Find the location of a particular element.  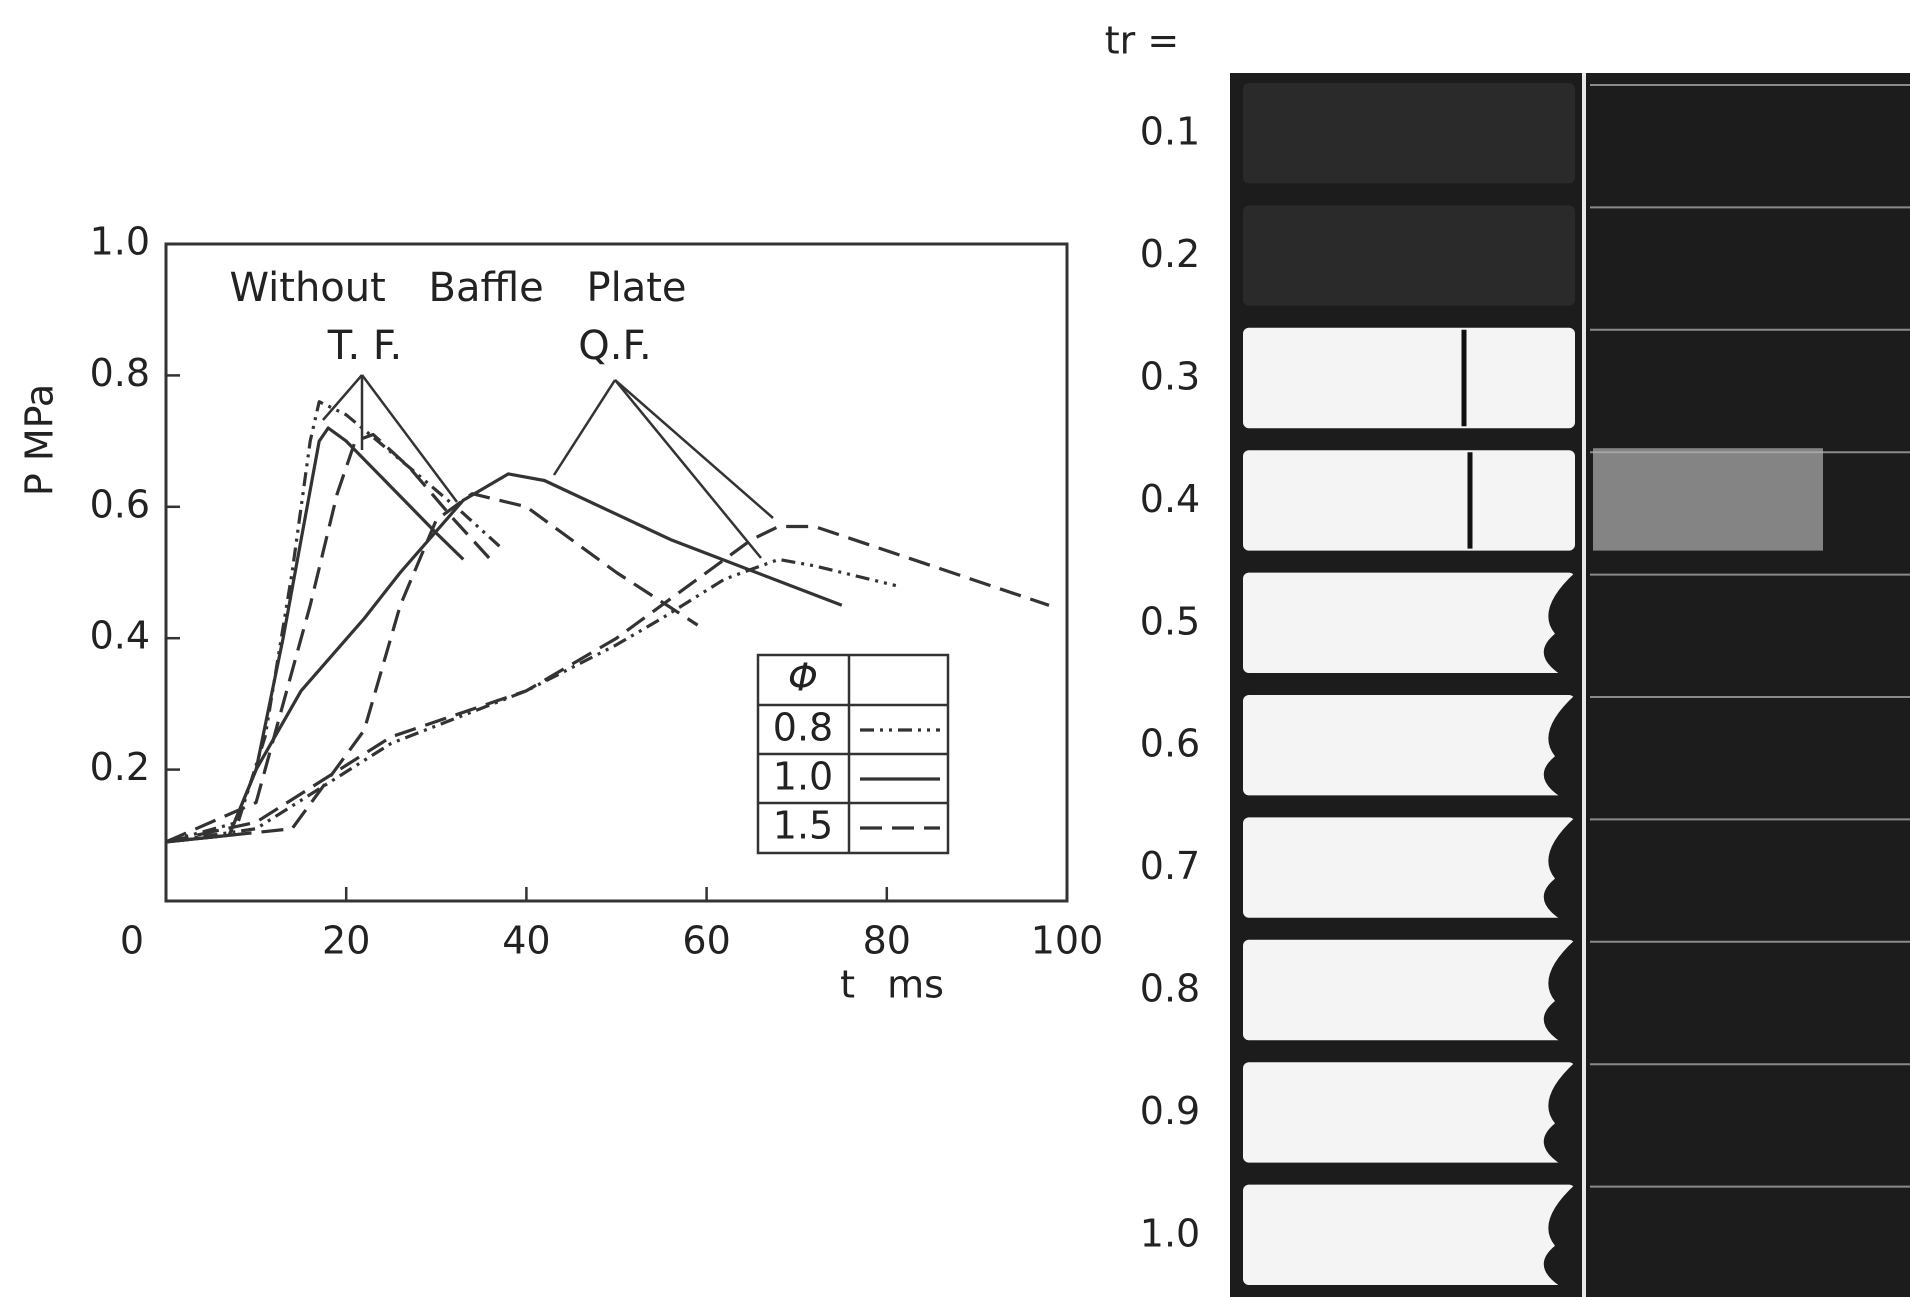

frame-label: 0.3 is located at coordinates (1170, 377).